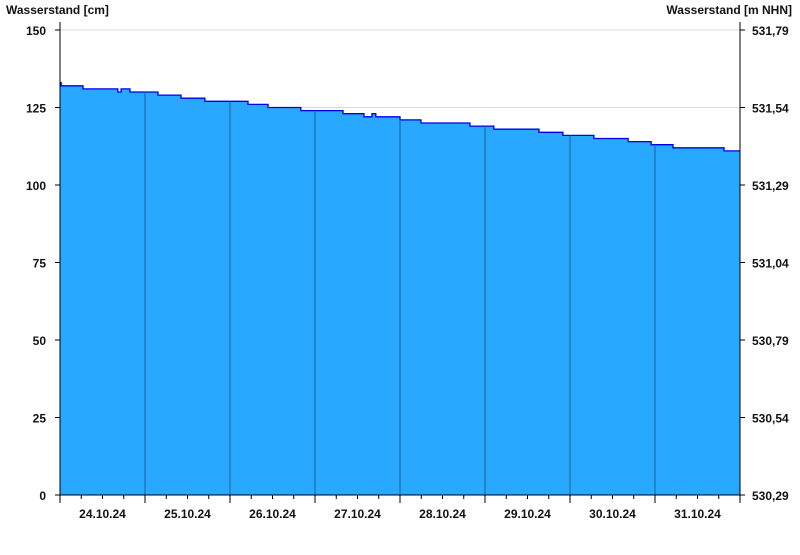 Image resolution: width=800 pixels, height=555 pixels. I want to click on y-tick-label-left: 50, so click(40, 341).